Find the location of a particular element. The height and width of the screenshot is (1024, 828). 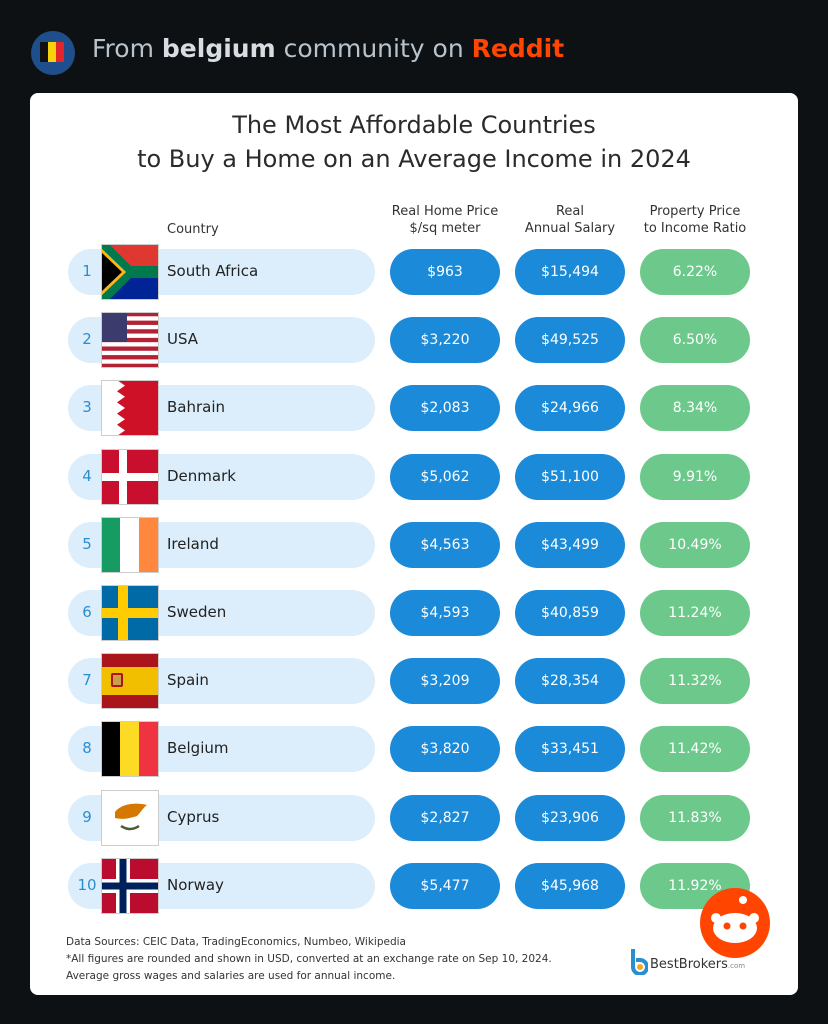

rank: 8 is located at coordinates (87, 748).